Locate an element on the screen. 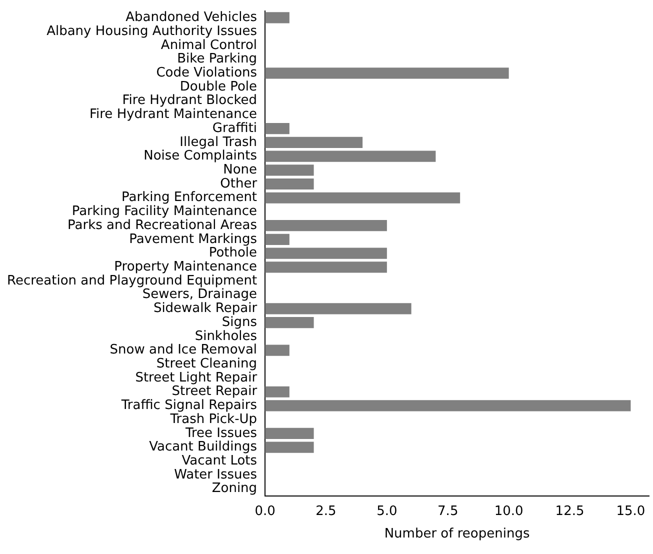  y-tick-label: Signs is located at coordinates (240, 322).